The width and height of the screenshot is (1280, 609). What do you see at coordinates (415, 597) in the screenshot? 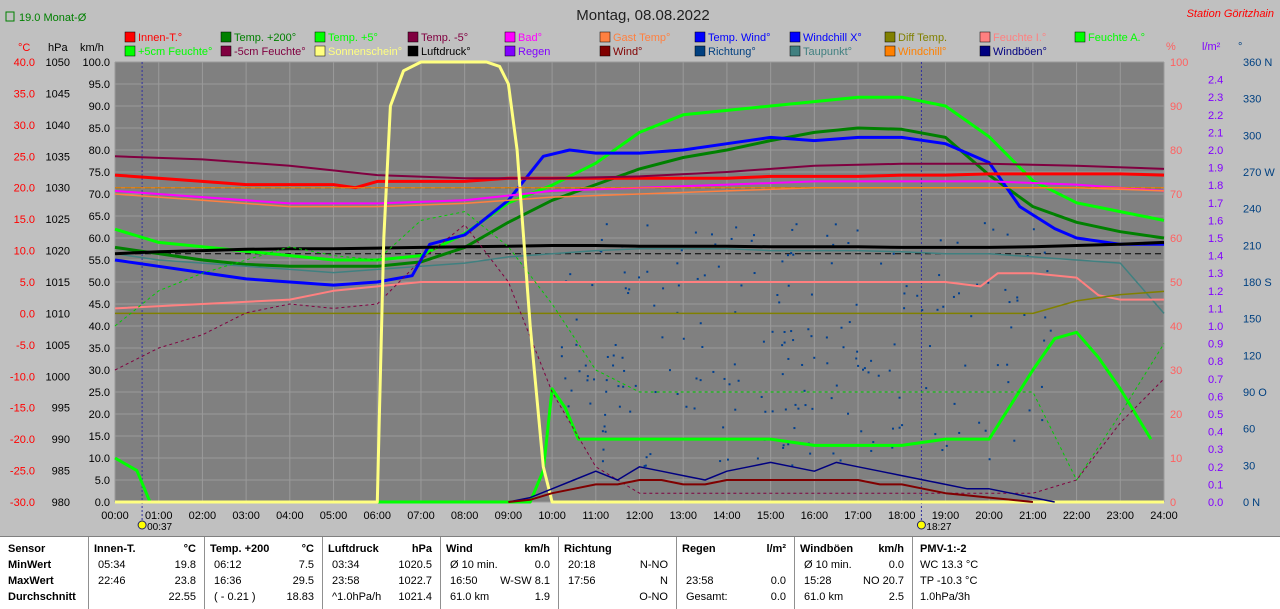
I see `stats-luftdruck-value: 1021.4` at bounding box center [415, 597].